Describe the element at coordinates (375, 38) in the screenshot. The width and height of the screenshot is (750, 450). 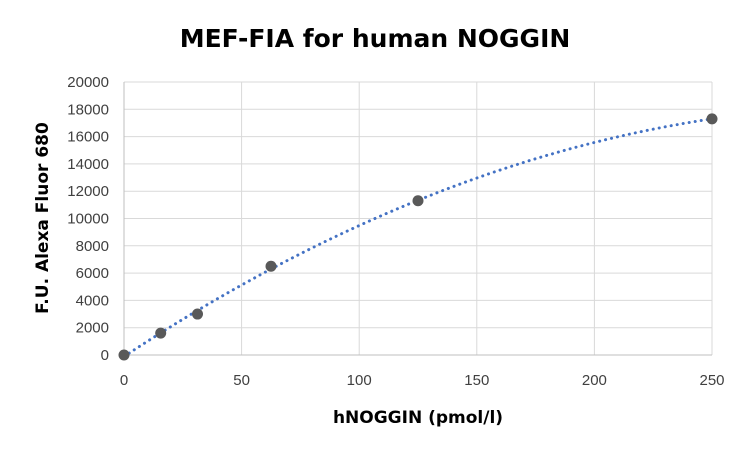
I see `chart-title: MEF-FIA for human NOGGIN` at that location.